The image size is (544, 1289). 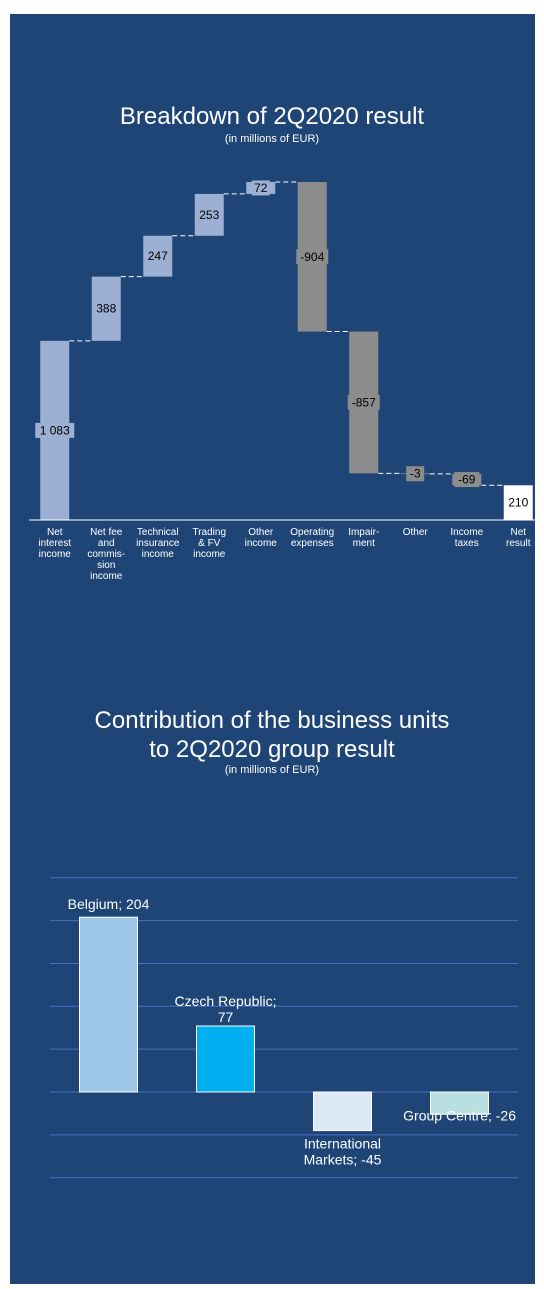 What do you see at coordinates (518, 538) in the screenshot?
I see `waterfall-category-label: Net result` at bounding box center [518, 538].